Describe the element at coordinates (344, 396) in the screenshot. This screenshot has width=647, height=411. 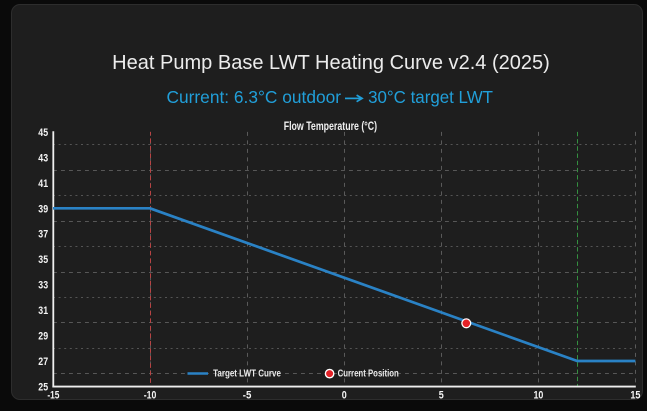
I see `svg-text: 0` at that location.